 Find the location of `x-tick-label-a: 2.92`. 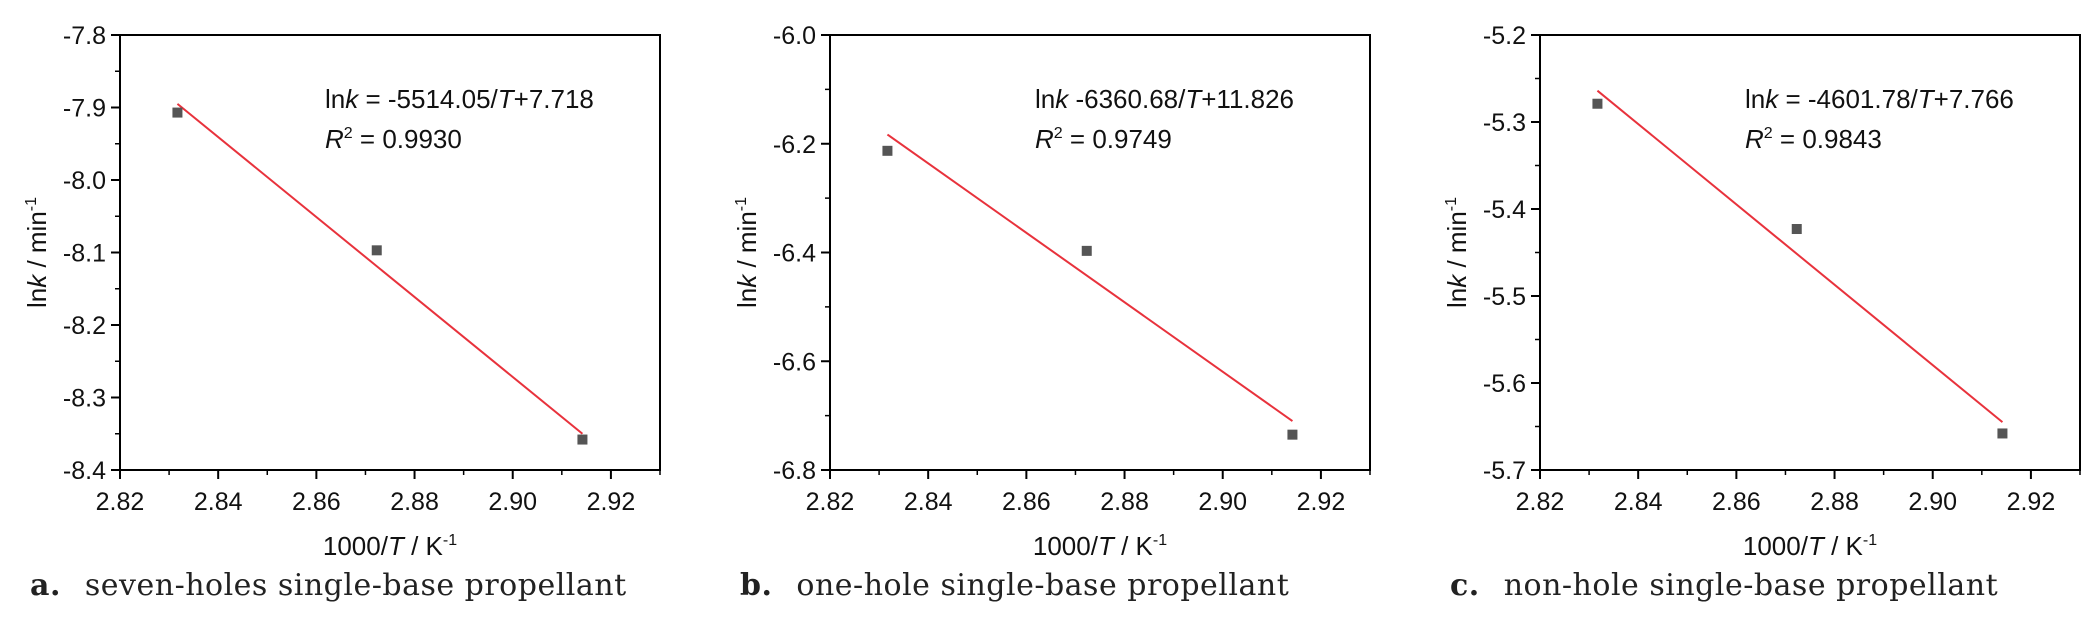

x-tick-label-a: 2.92 is located at coordinates (611, 502).